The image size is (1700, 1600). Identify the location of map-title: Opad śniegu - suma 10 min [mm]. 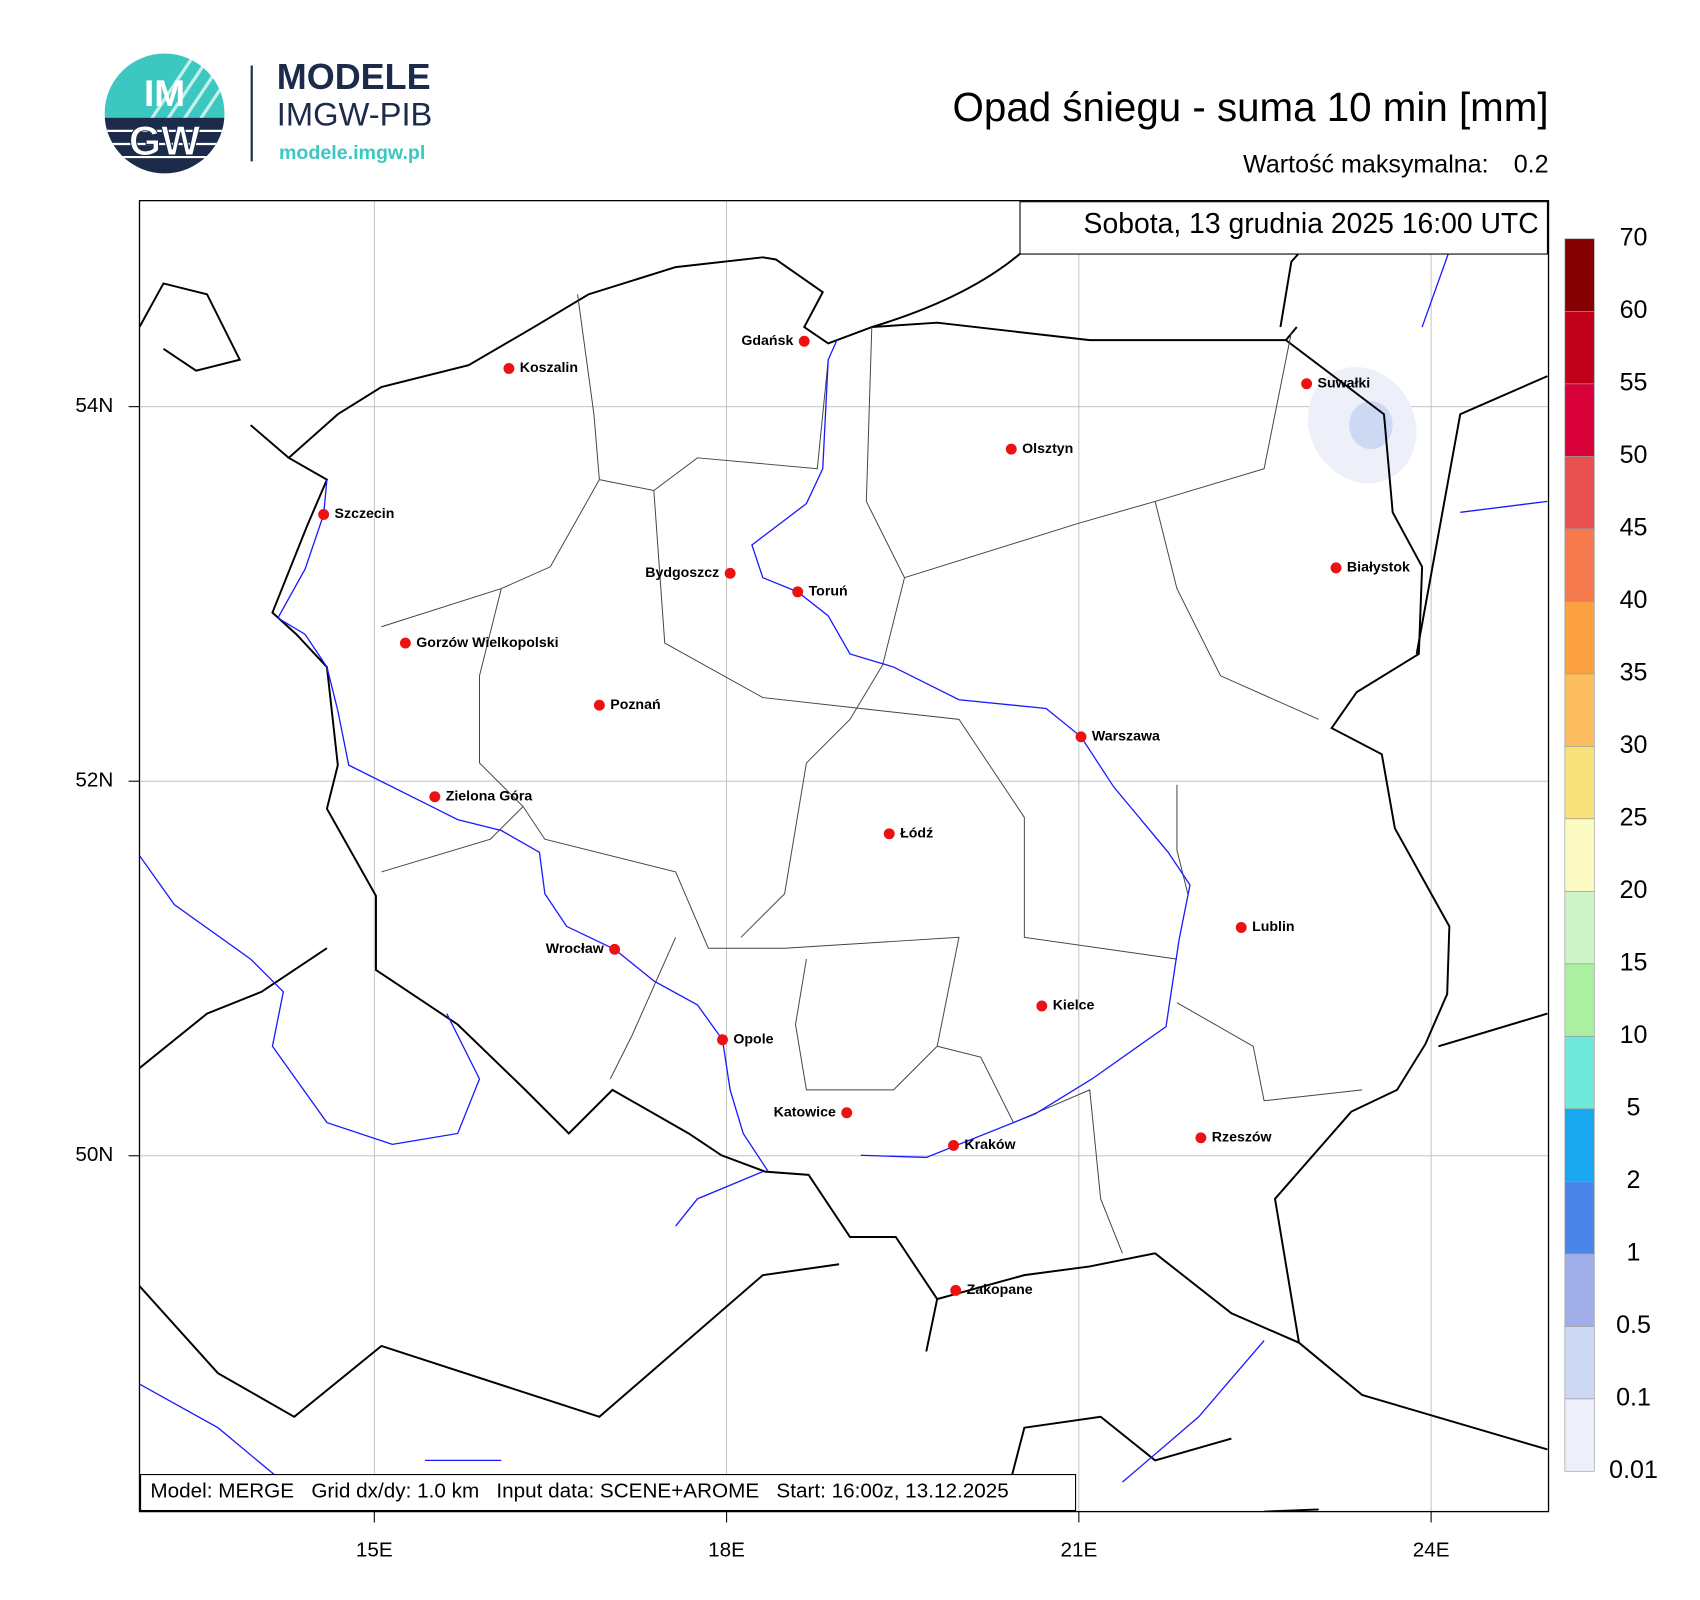
(1251, 107).